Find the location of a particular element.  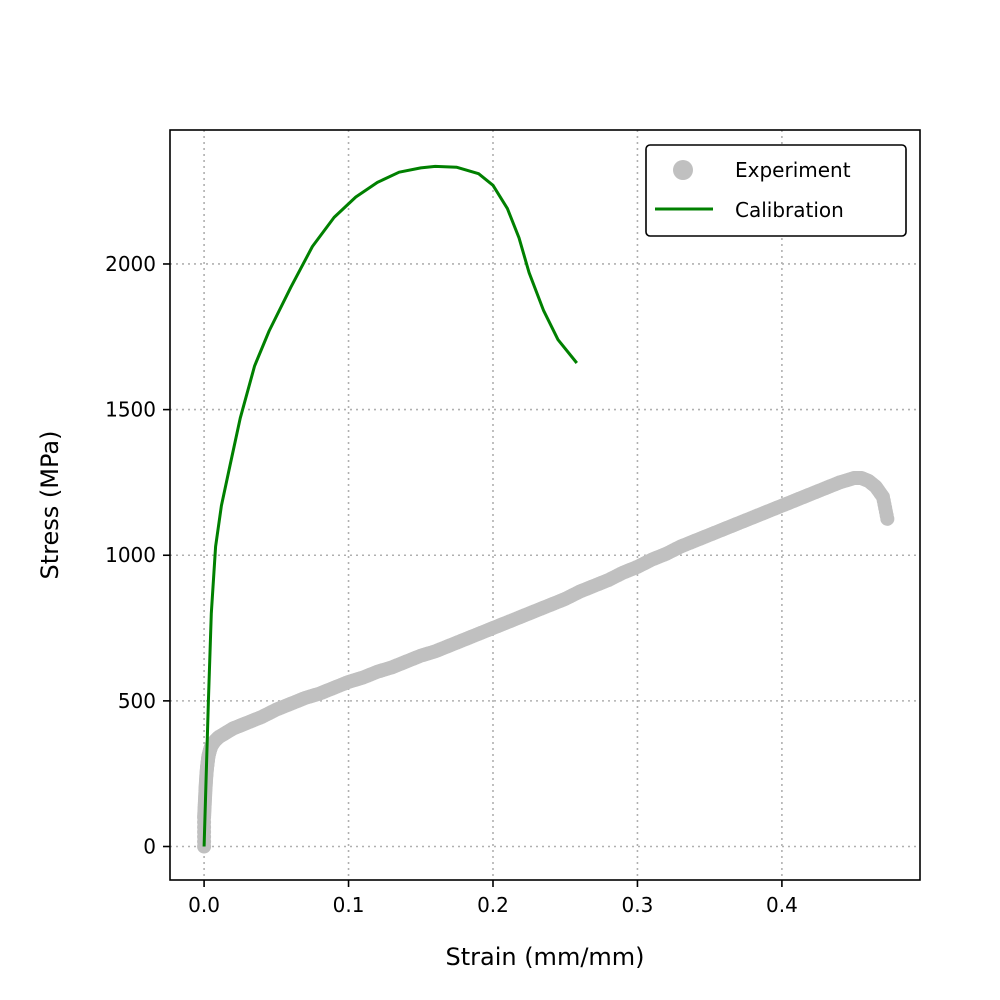

legend-box is located at coordinates (776, 190).